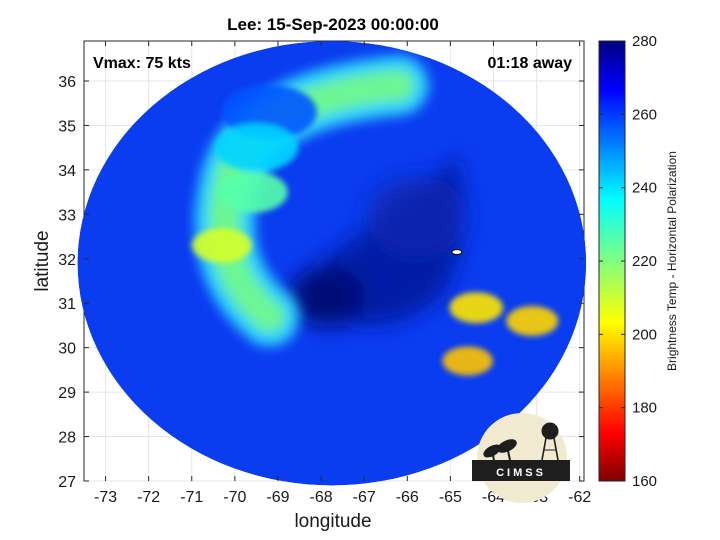 This screenshot has width=720, height=540. What do you see at coordinates (67, 349) in the screenshot?
I see `y-tick-label: 30` at bounding box center [67, 349].